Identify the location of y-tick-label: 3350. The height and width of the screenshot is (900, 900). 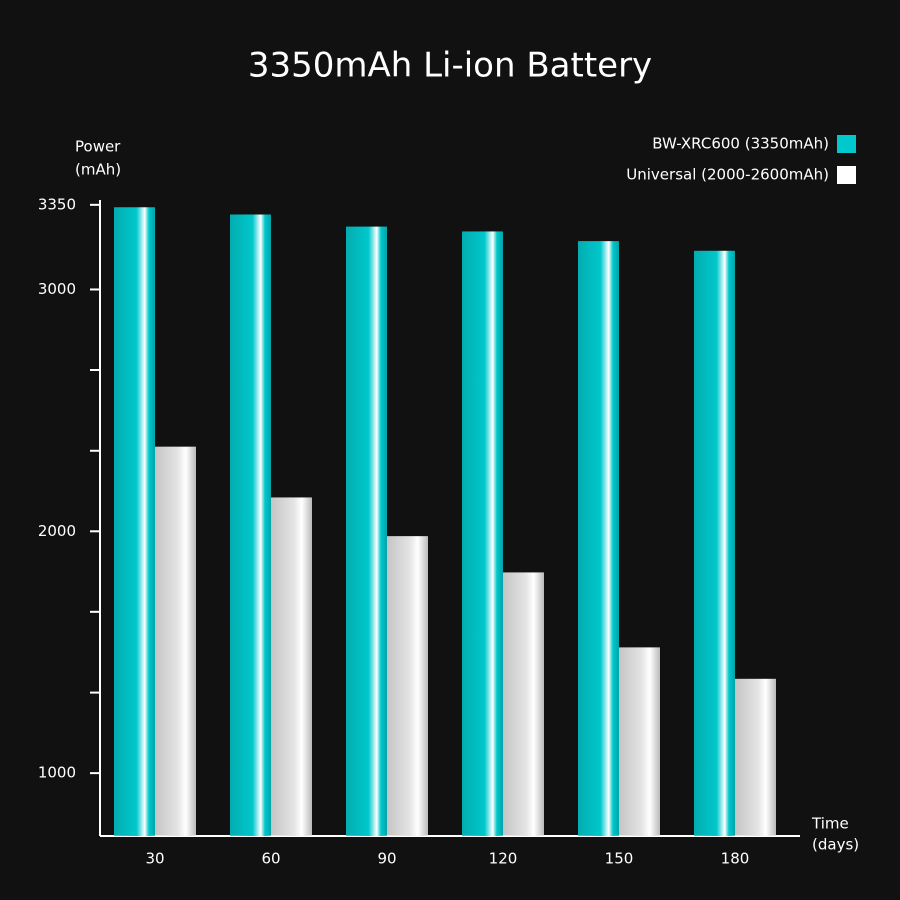
(57, 204).